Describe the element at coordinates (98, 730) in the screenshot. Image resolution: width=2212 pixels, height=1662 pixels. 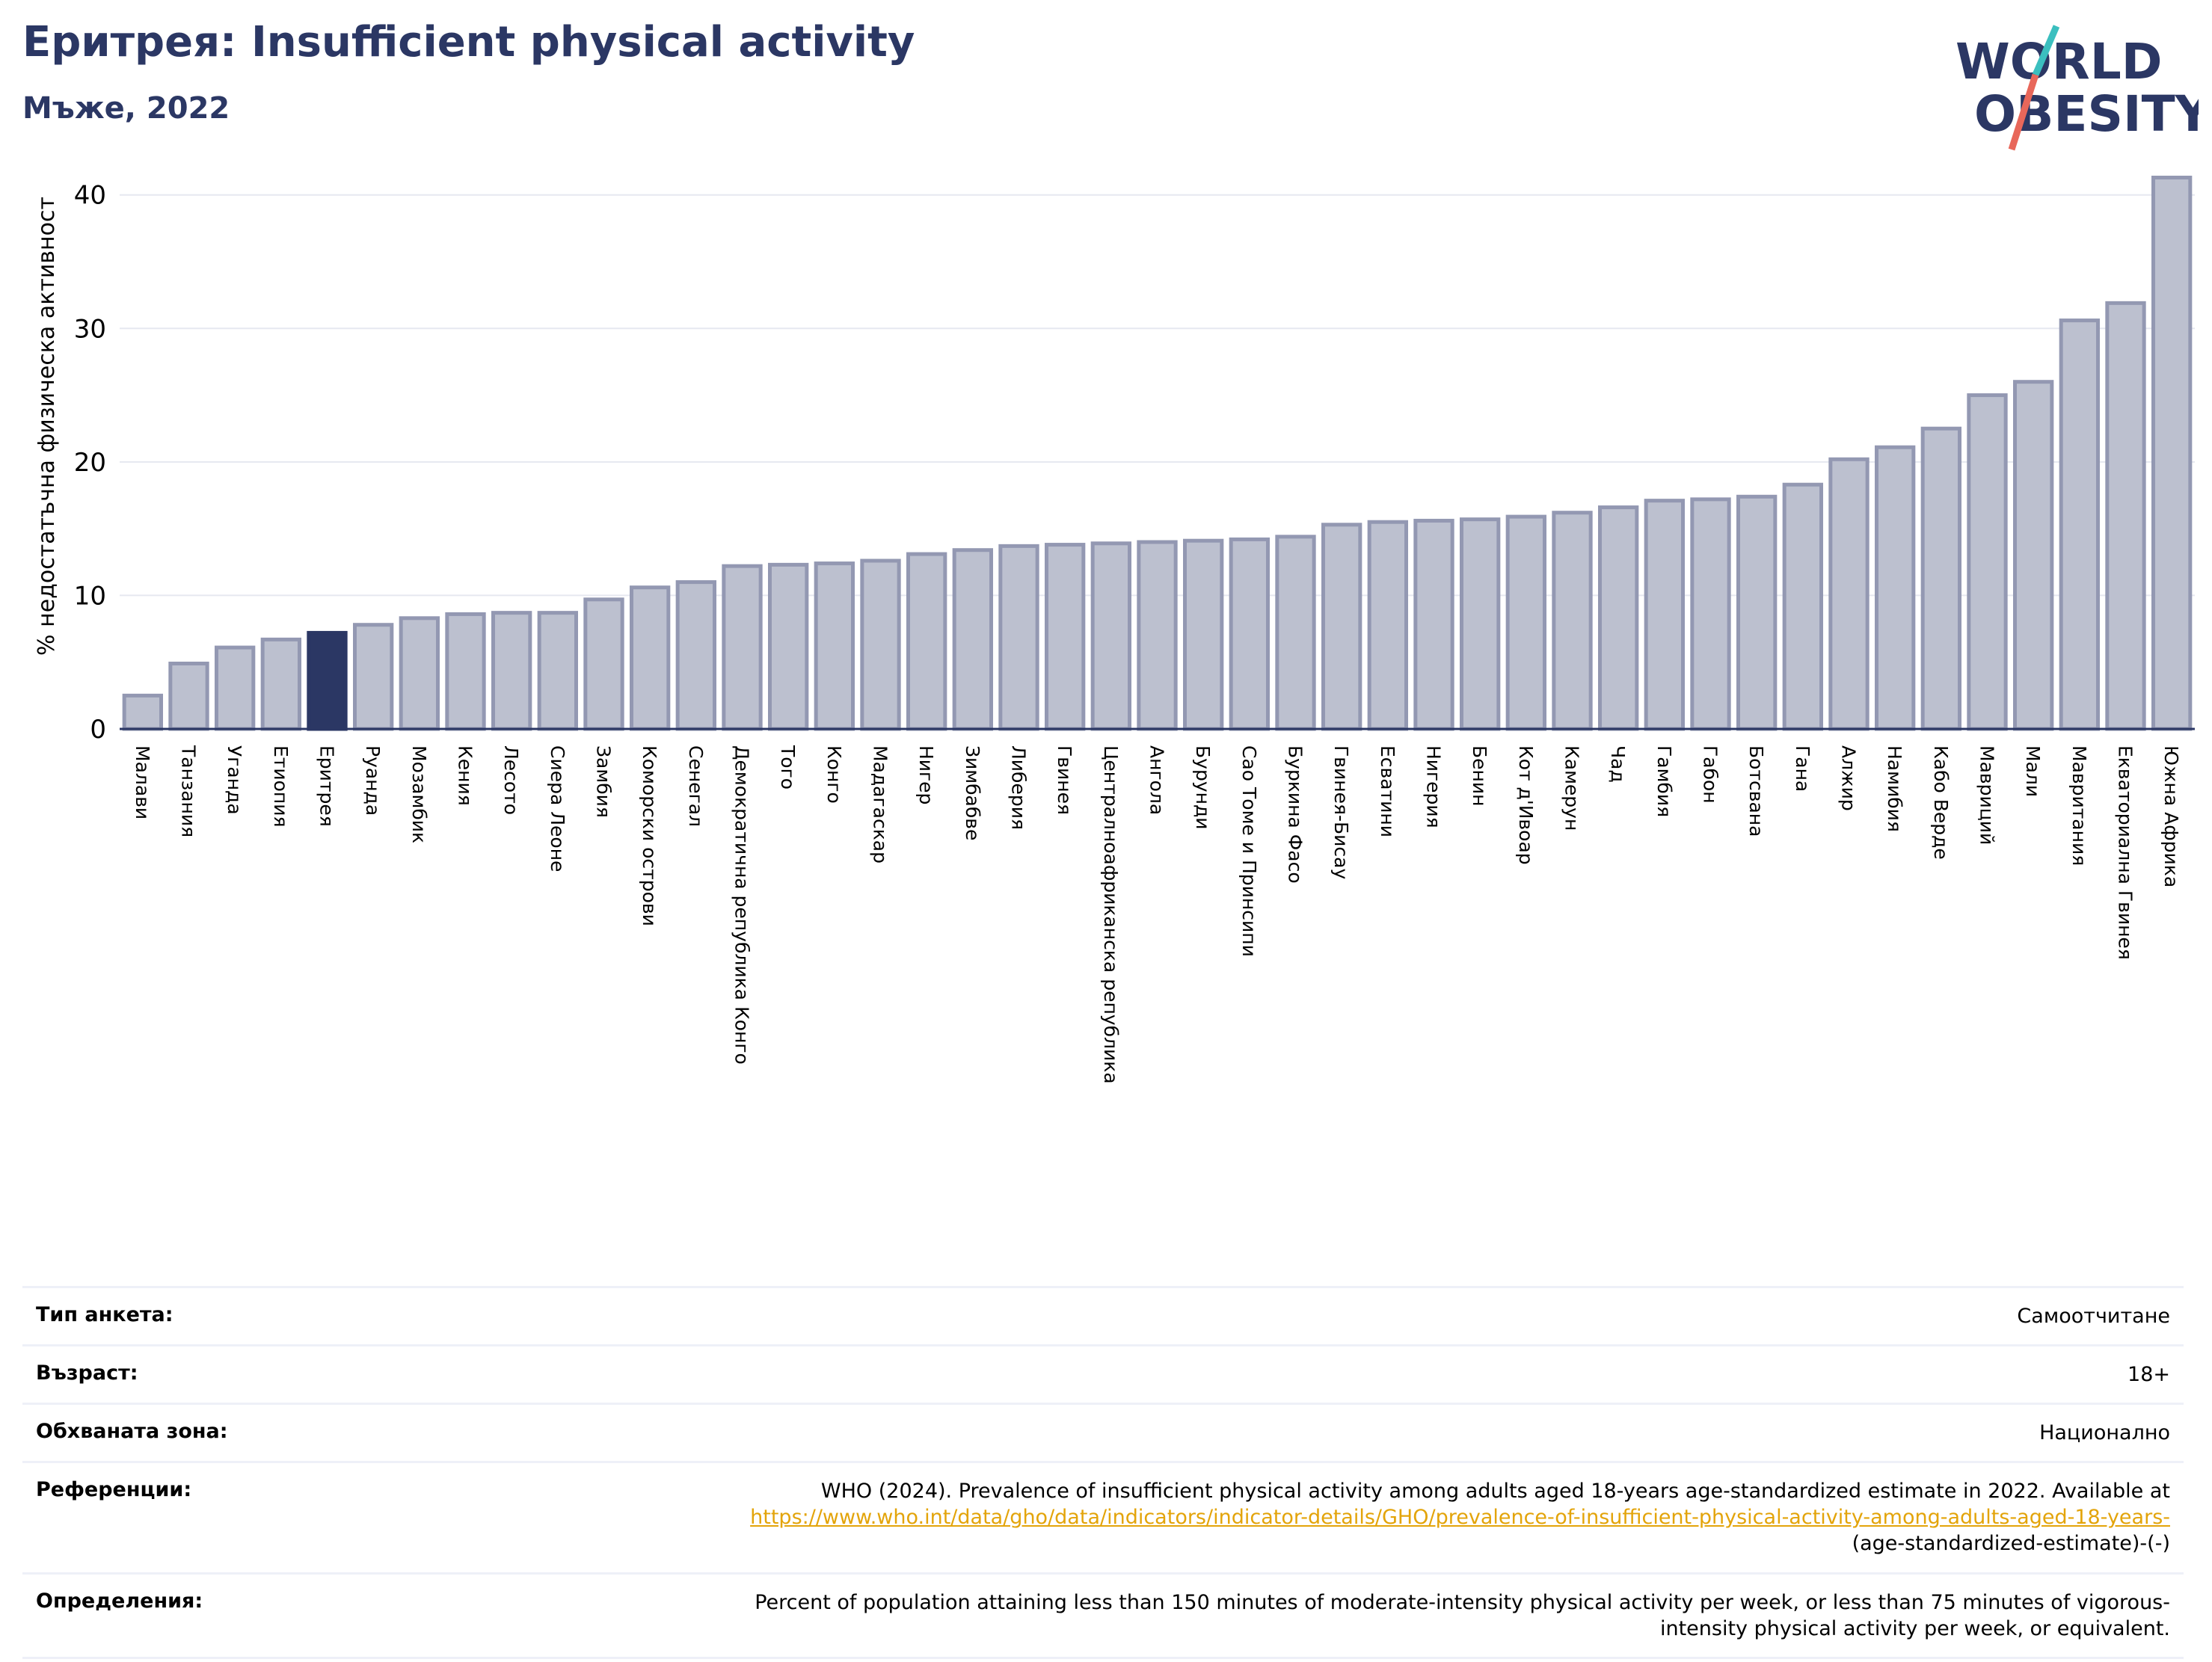
I see `y-tick-label: 0` at that location.